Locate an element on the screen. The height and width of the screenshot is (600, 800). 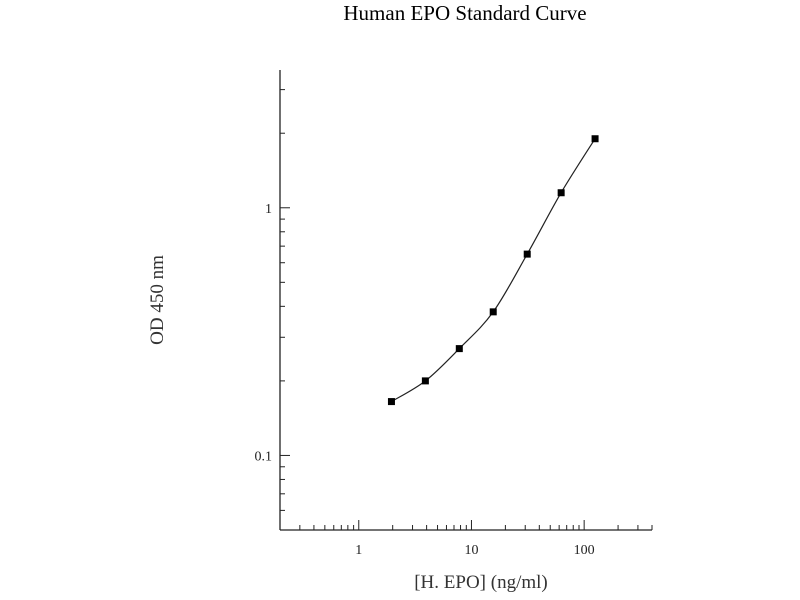
y-tick-labels: 0.11 is located at coordinates (264, 333).